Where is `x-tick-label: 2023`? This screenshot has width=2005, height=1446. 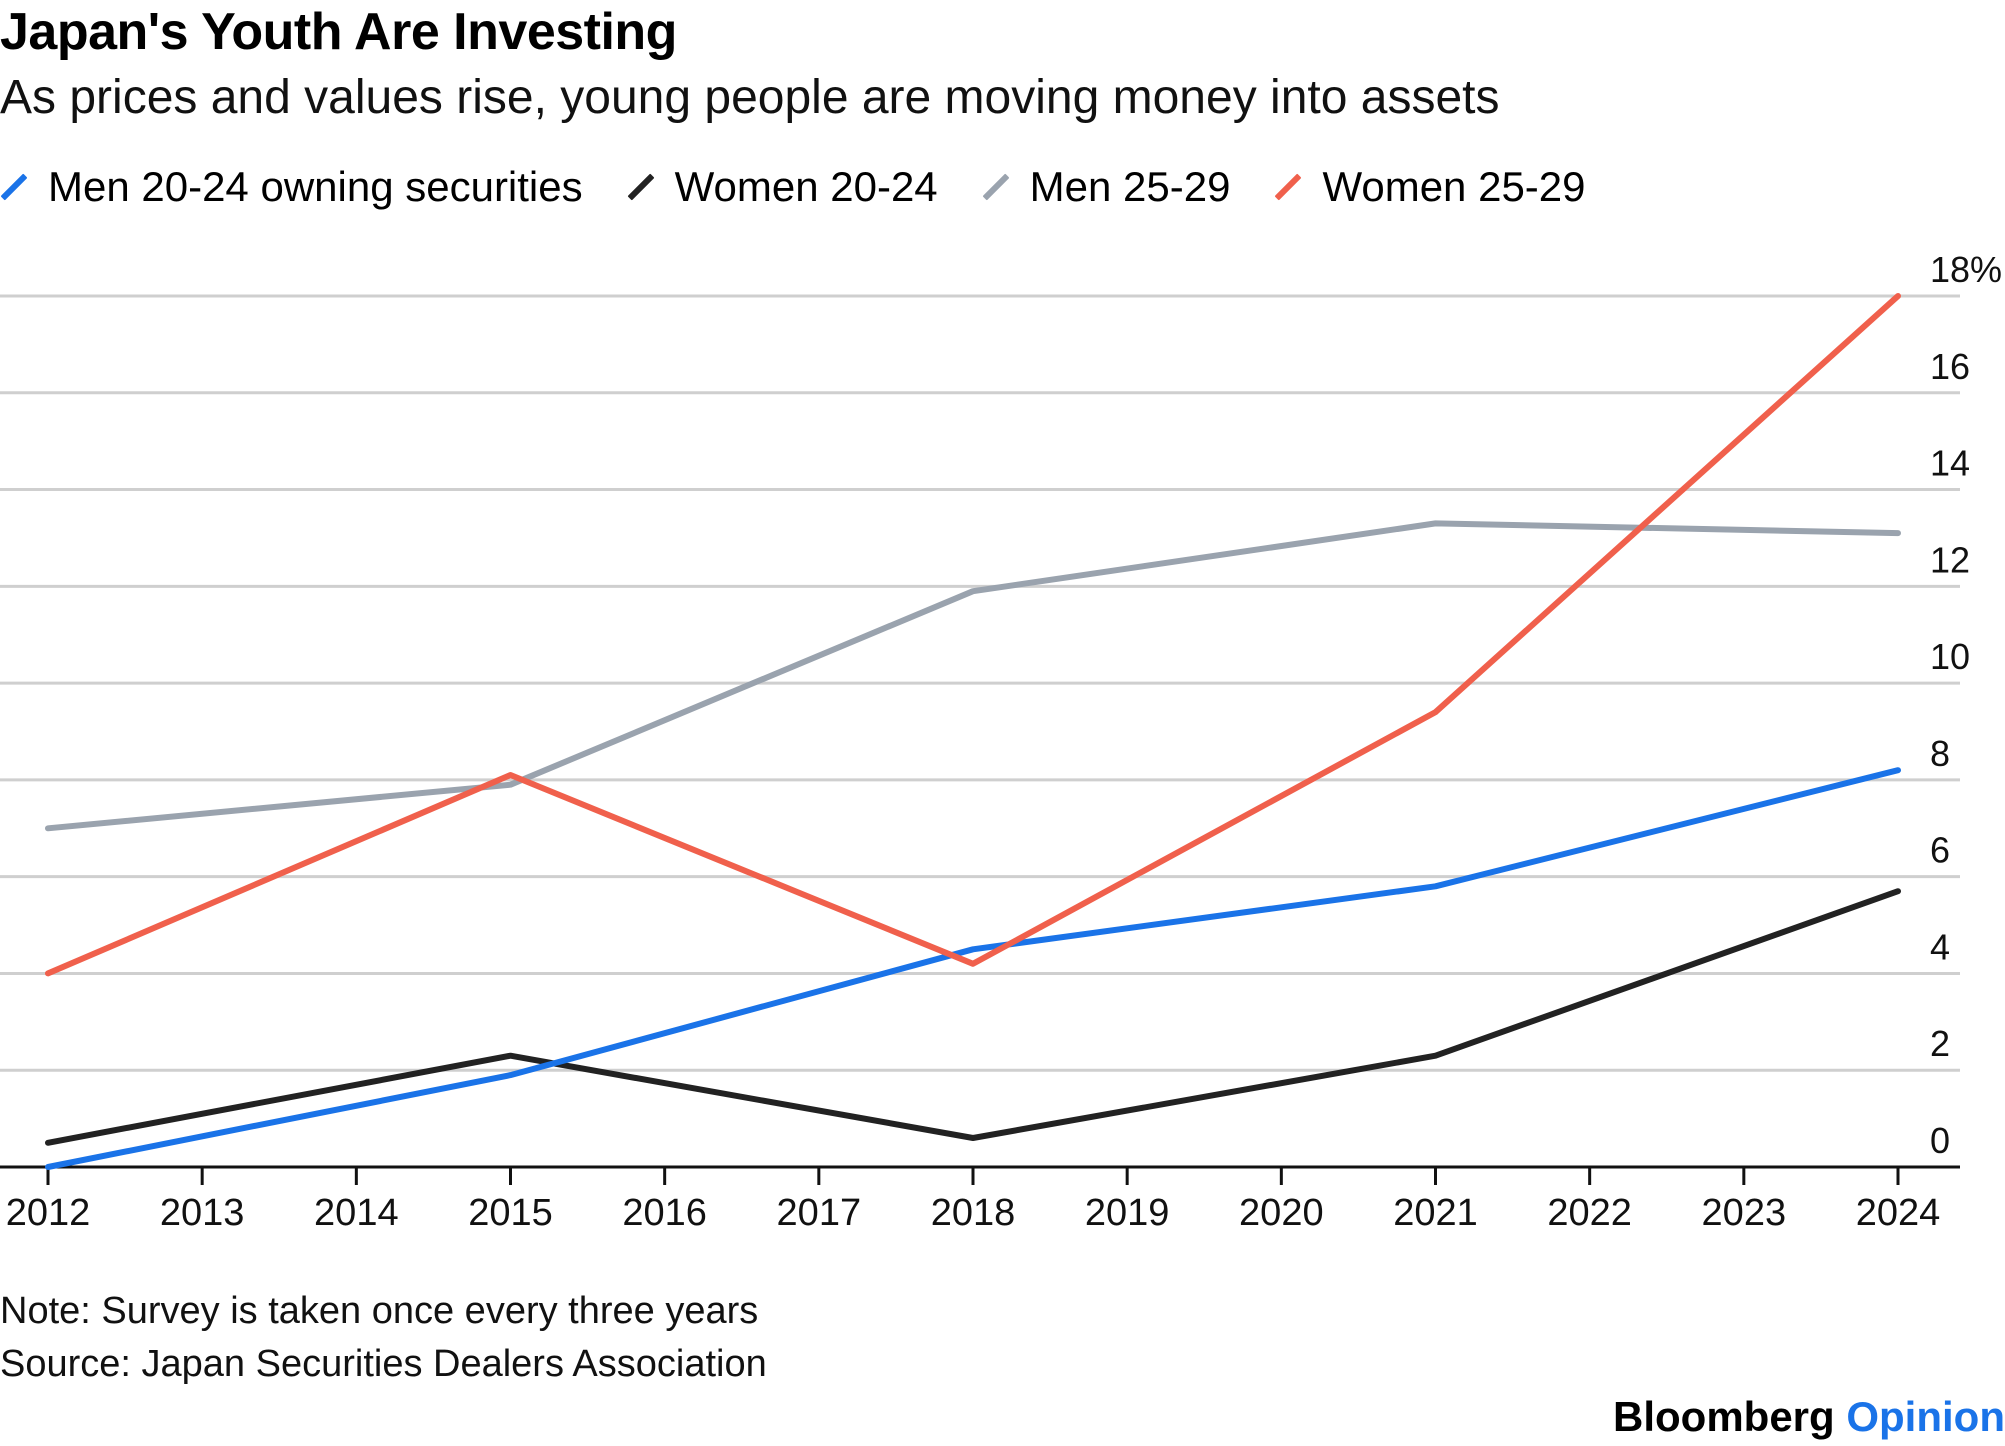
x-tick-label: 2023 is located at coordinates (1744, 1213).